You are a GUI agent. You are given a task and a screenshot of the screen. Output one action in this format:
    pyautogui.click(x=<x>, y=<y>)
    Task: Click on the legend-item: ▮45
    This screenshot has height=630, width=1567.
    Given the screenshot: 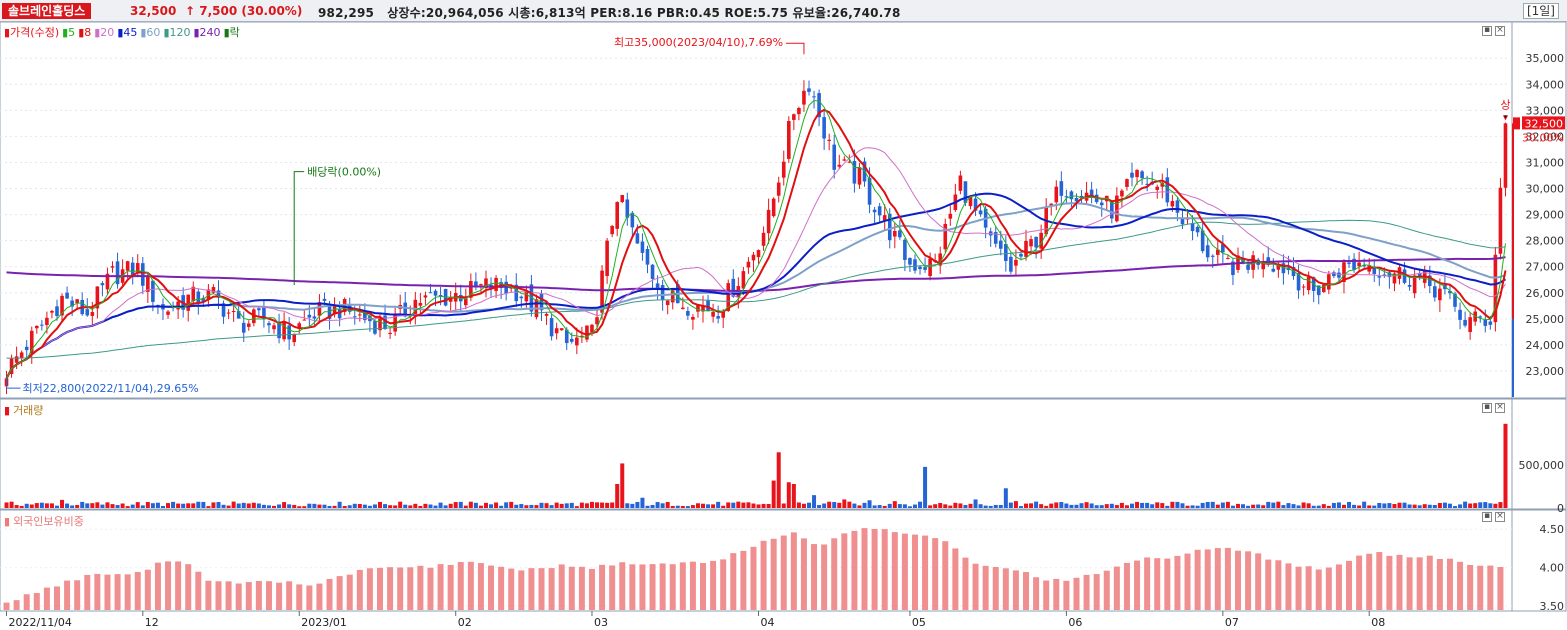 What is the action you would take?
    pyautogui.click(x=127, y=32)
    